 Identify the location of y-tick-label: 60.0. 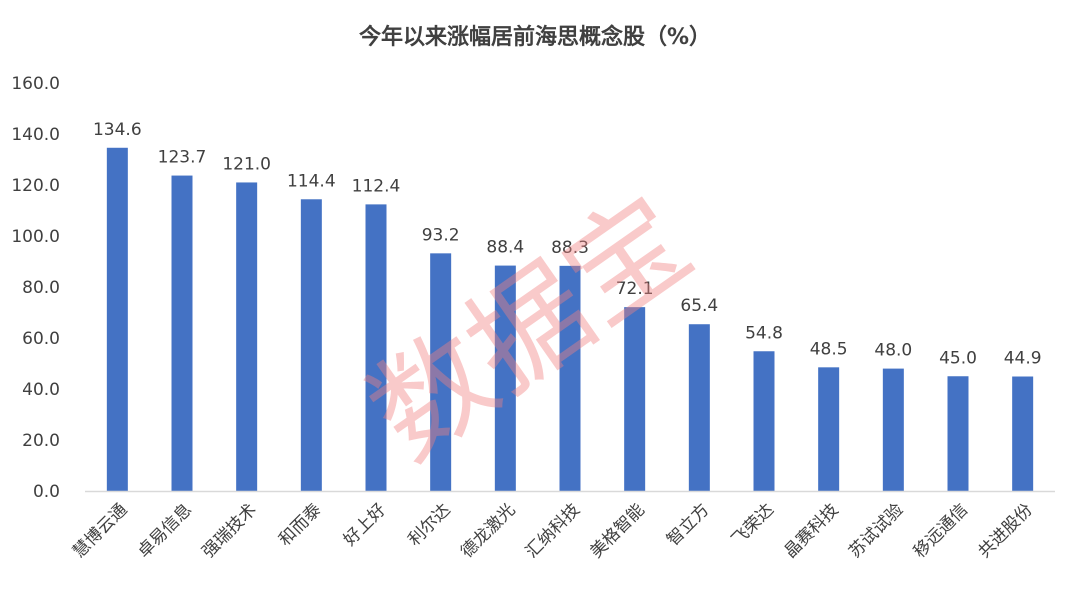
(41, 339).